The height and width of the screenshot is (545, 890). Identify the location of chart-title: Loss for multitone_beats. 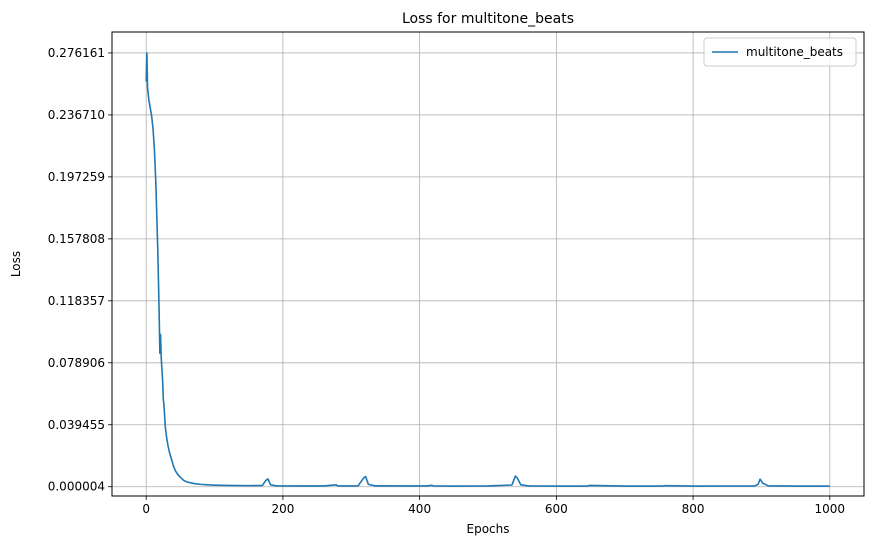
(488, 19).